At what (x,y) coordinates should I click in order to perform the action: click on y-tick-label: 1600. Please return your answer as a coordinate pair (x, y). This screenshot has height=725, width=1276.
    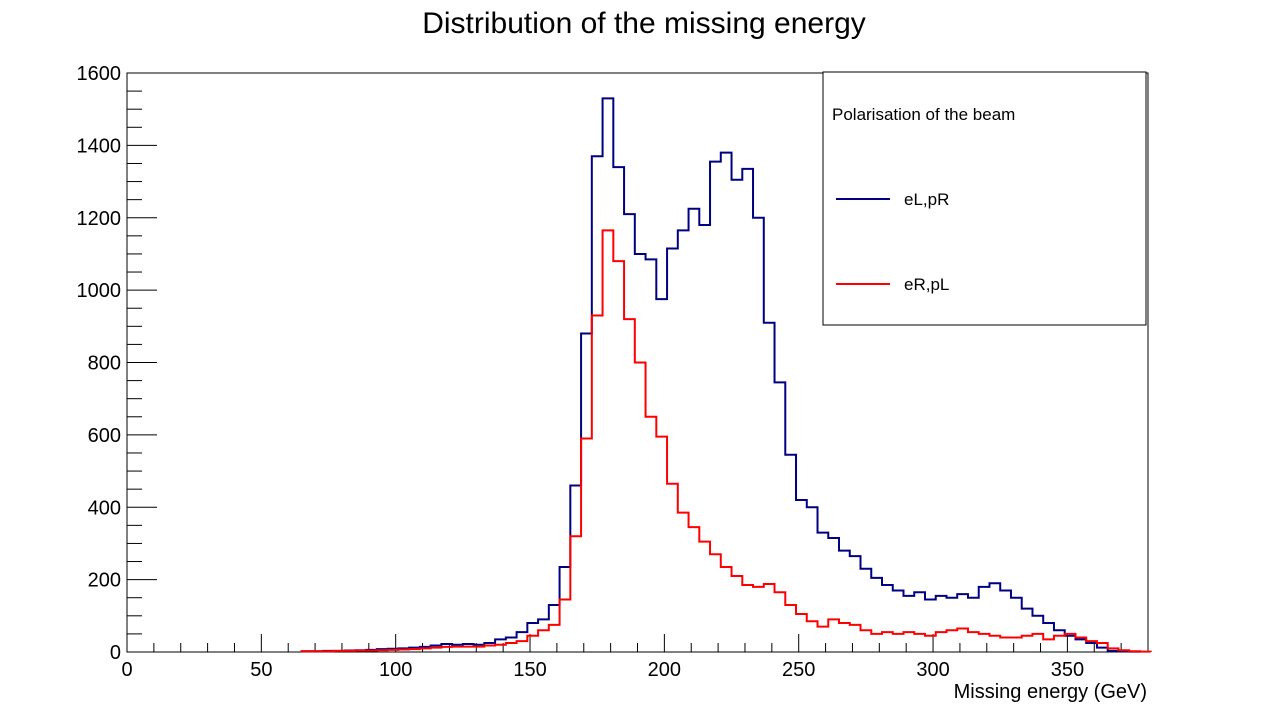
    Looking at the image, I should click on (99, 74).